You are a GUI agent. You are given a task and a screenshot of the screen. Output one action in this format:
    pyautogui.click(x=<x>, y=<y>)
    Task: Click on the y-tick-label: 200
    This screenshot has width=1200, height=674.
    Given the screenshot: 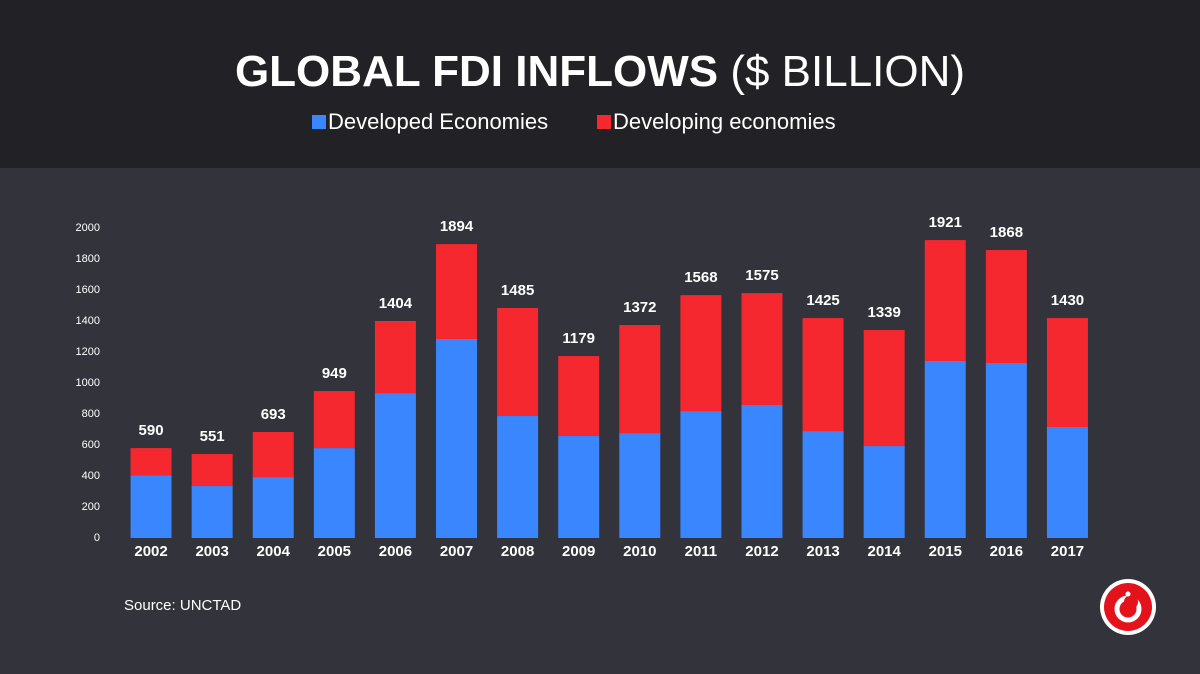 What is the action you would take?
    pyautogui.click(x=91, y=507)
    